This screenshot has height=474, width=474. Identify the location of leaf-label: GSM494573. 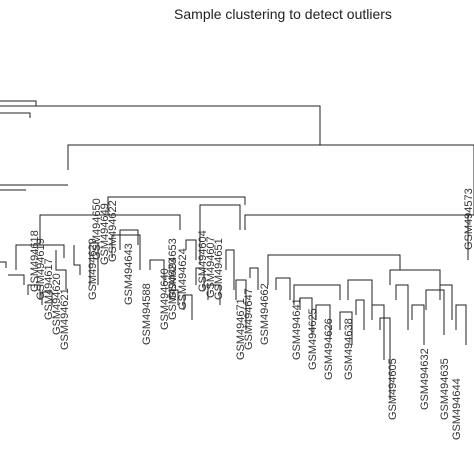
(468, 219).